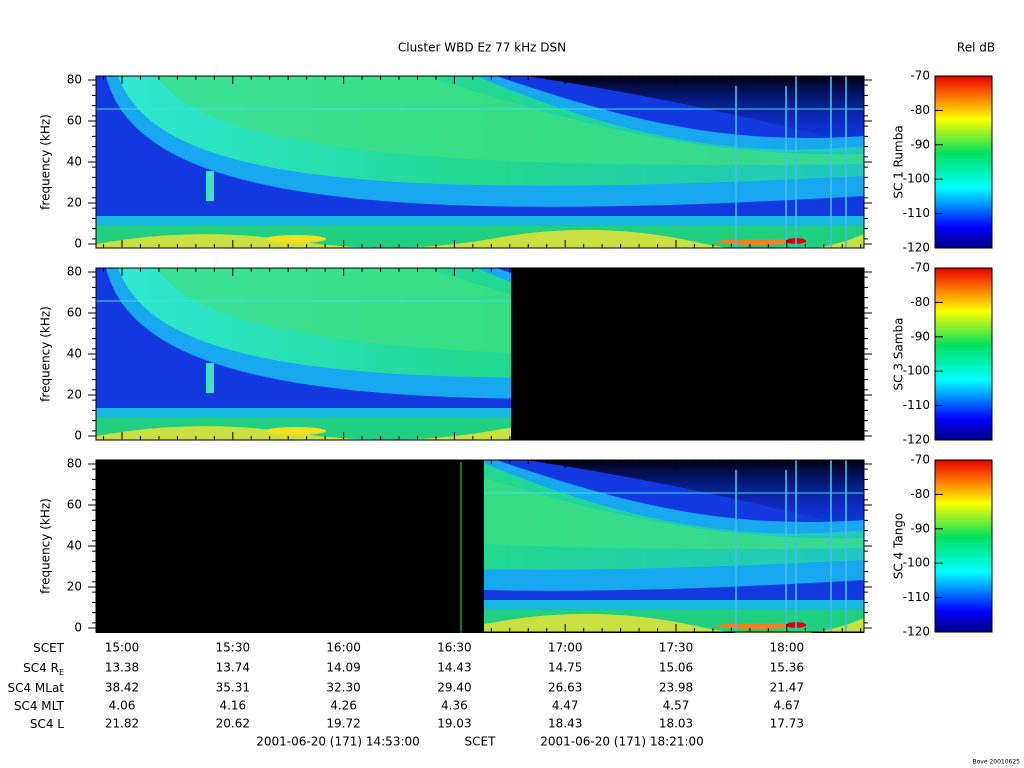  What do you see at coordinates (233, 688) in the screenshot?
I see `ephemeris-value: 35.31` at bounding box center [233, 688].